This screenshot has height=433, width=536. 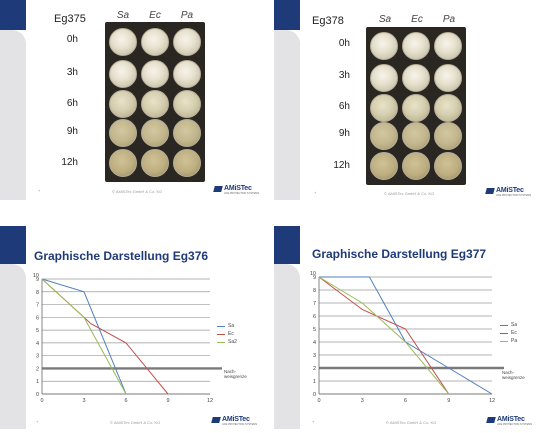 I want to click on column-label-ec: Ec, so click(x=155, y=15).